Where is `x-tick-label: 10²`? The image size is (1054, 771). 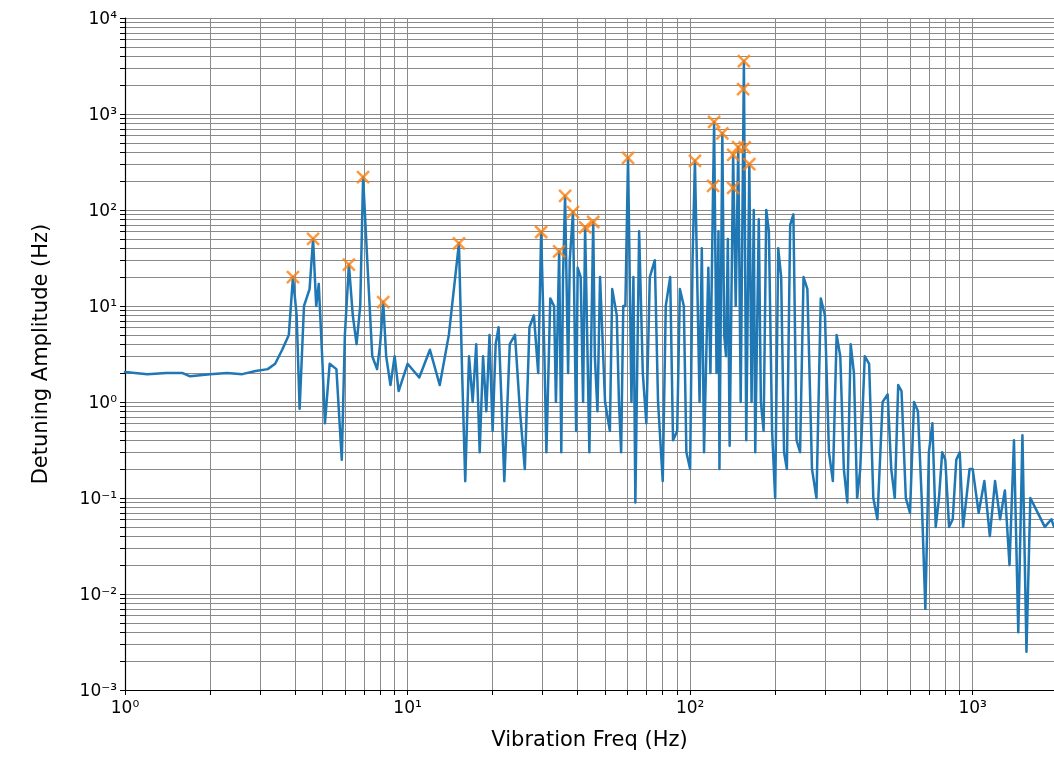
x-tick-label: 10² is located at coordinates (690, 706).